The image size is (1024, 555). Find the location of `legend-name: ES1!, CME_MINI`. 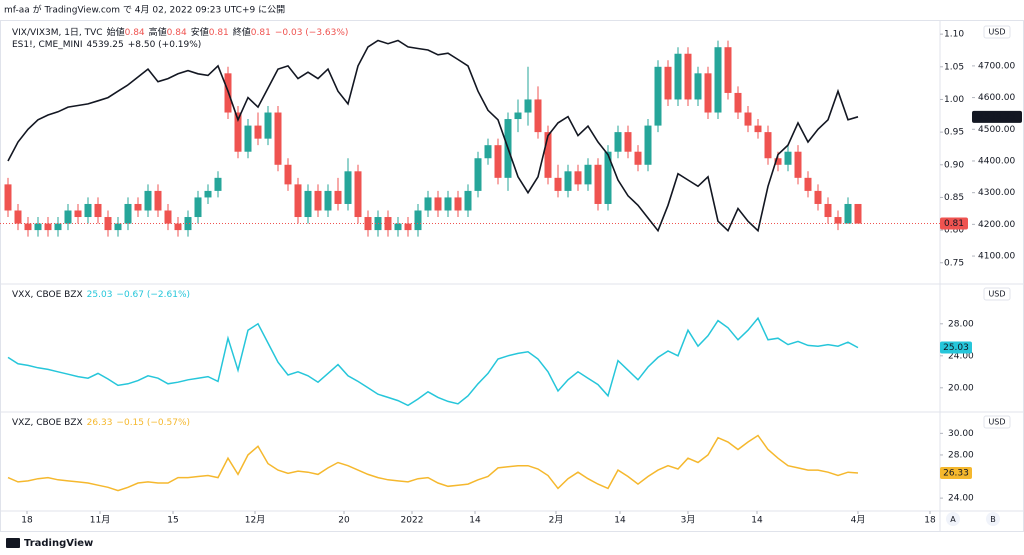

legend-name: ES1!, CME_MINI is located at coordinates (47, 45).